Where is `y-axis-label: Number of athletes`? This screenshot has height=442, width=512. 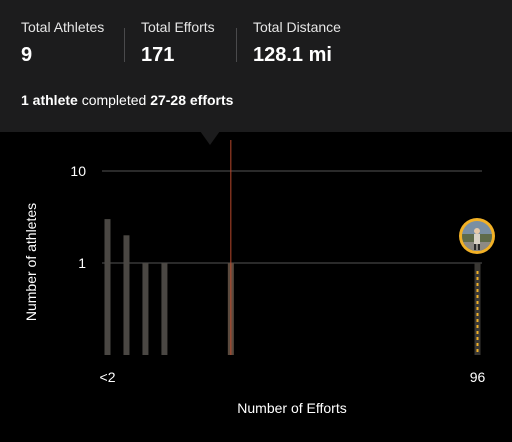
y-axis-label: Number of athletes is located at coordinates (31, 262).